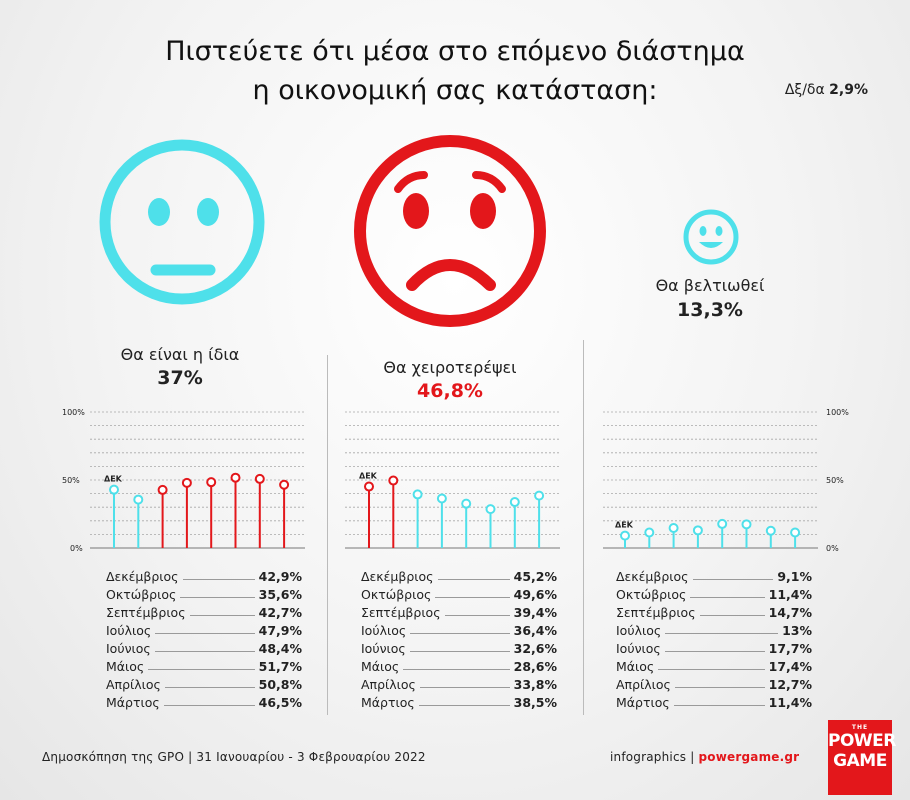  Describe the element at coordinates (450, 231) in the screenshot. I see `sad-face-icon` at that location.